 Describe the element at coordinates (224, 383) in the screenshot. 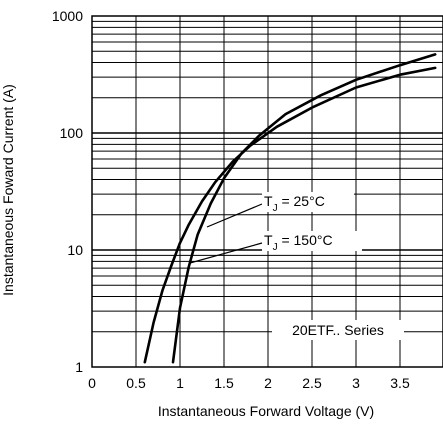

I see `x-tick-label: 1.5` at that location.